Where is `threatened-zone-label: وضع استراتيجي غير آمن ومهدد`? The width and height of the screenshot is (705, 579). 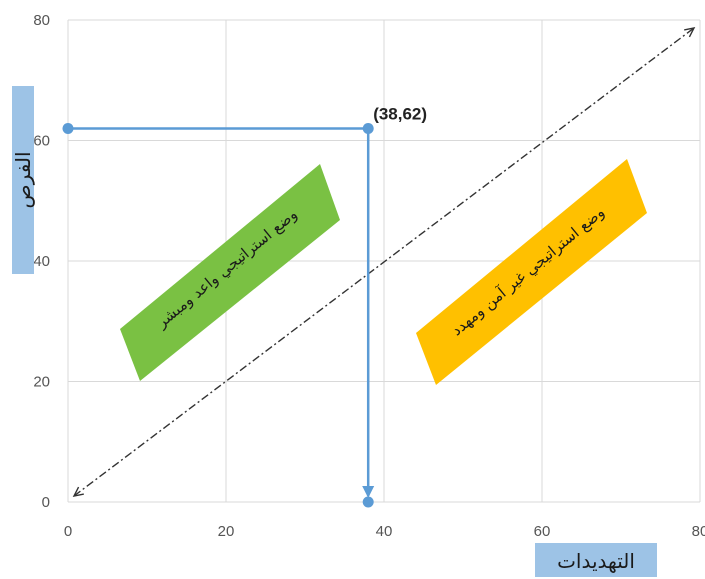
threatened-zone-label: وضع استراتيجي غير آمن ومهدد is located at coordinates (528, 271).